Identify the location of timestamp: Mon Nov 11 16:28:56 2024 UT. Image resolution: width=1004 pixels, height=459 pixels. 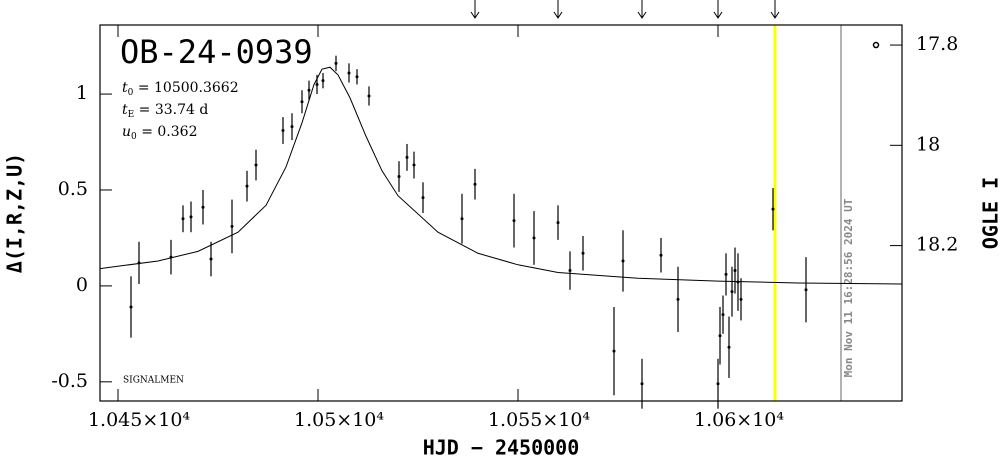
(848, 287).